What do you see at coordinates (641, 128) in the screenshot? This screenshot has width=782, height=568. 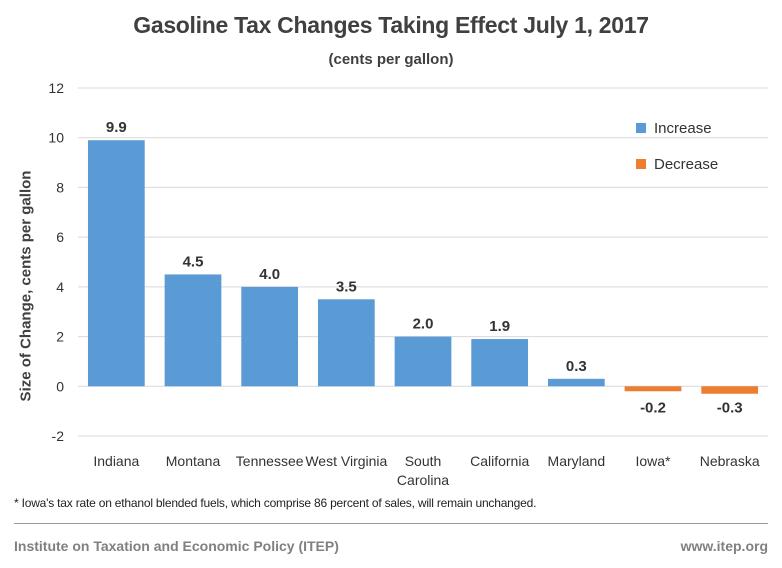 I see `legend-swatch-increase` at bounding box center [641, 128].